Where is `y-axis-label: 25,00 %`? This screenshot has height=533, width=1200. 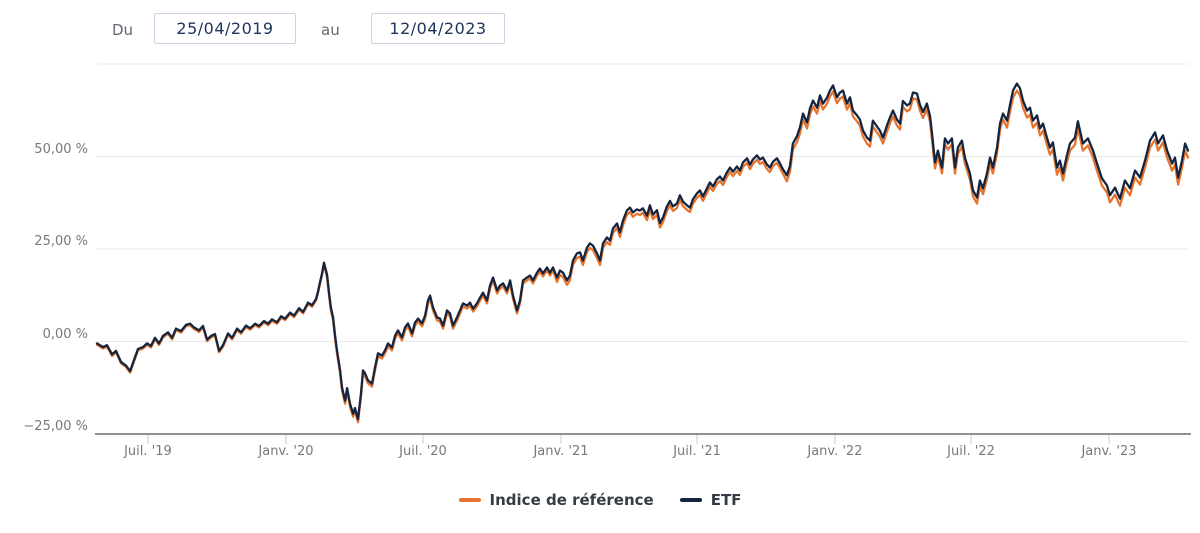
y-axis-label: 25,00 % is located at coordinates (61, 241).